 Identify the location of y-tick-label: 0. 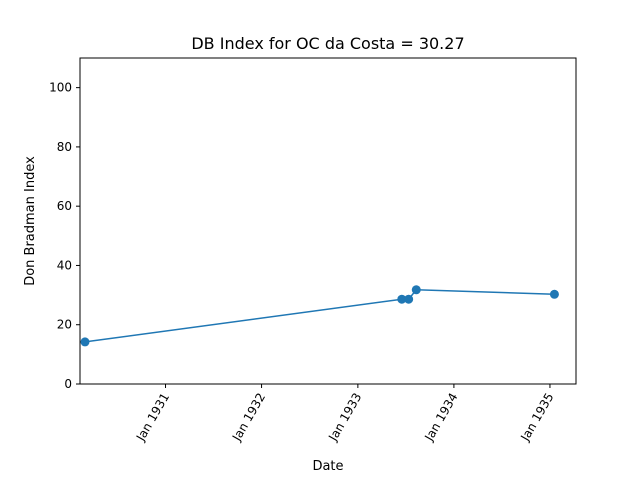
(68, 384).